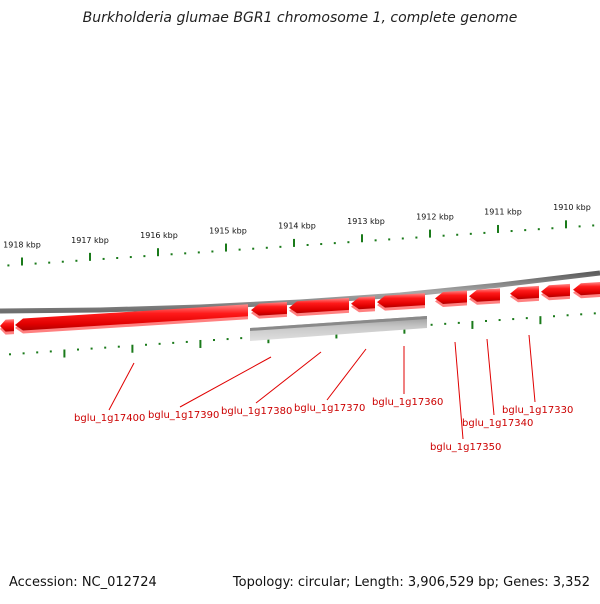  I want to click on reverse-gene-block, so click(338, 328).